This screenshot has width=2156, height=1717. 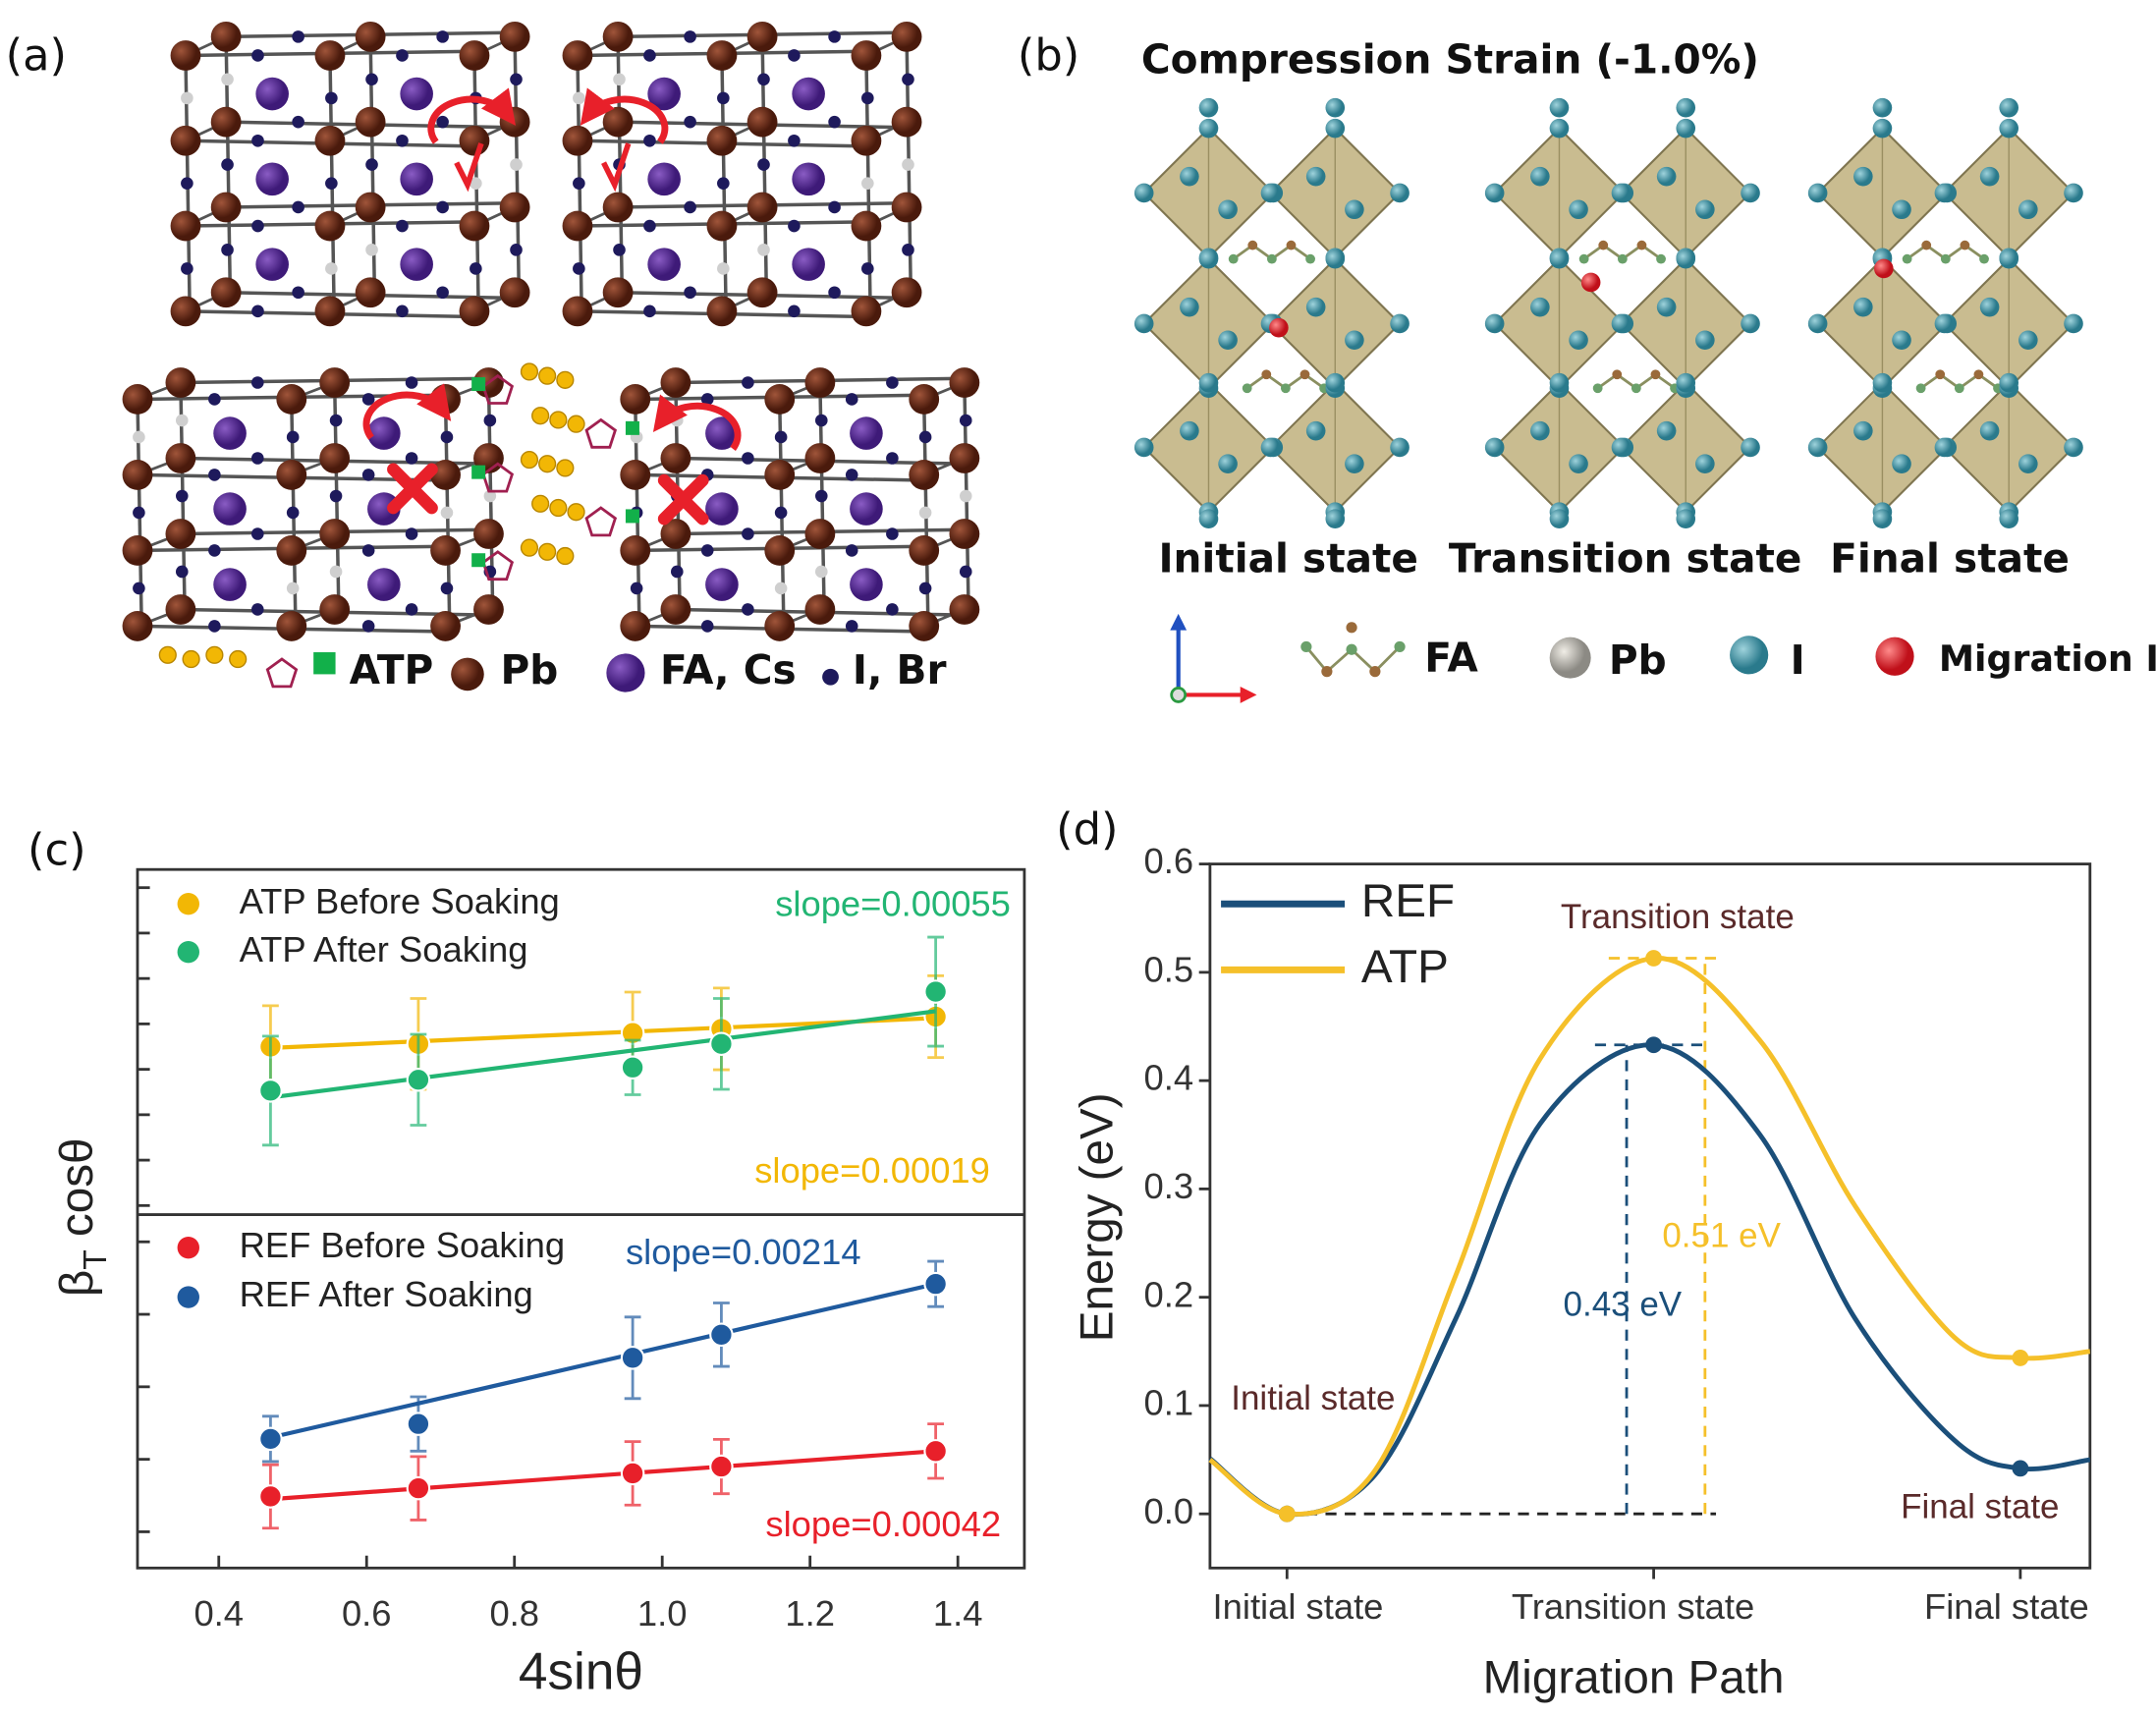 I want to click on legend-migration-iodide, so click(x=1894, y=656).